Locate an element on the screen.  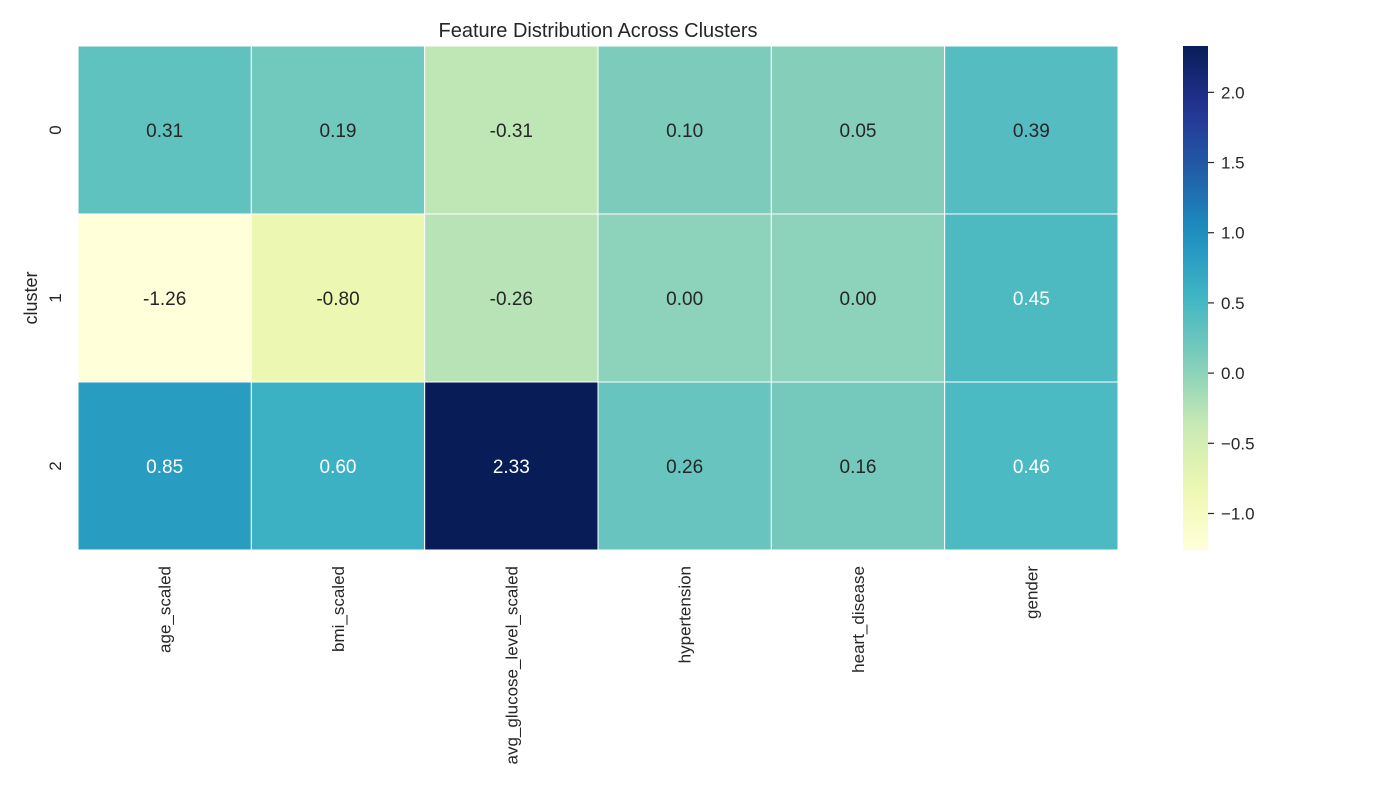
cell-value-label: 0.45 is located at coordinates (1031, 299).